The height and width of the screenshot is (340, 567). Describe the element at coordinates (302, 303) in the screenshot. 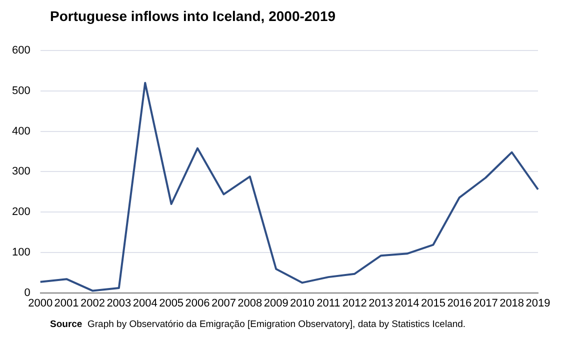

I see `x-tick-label: 2010` at that location.